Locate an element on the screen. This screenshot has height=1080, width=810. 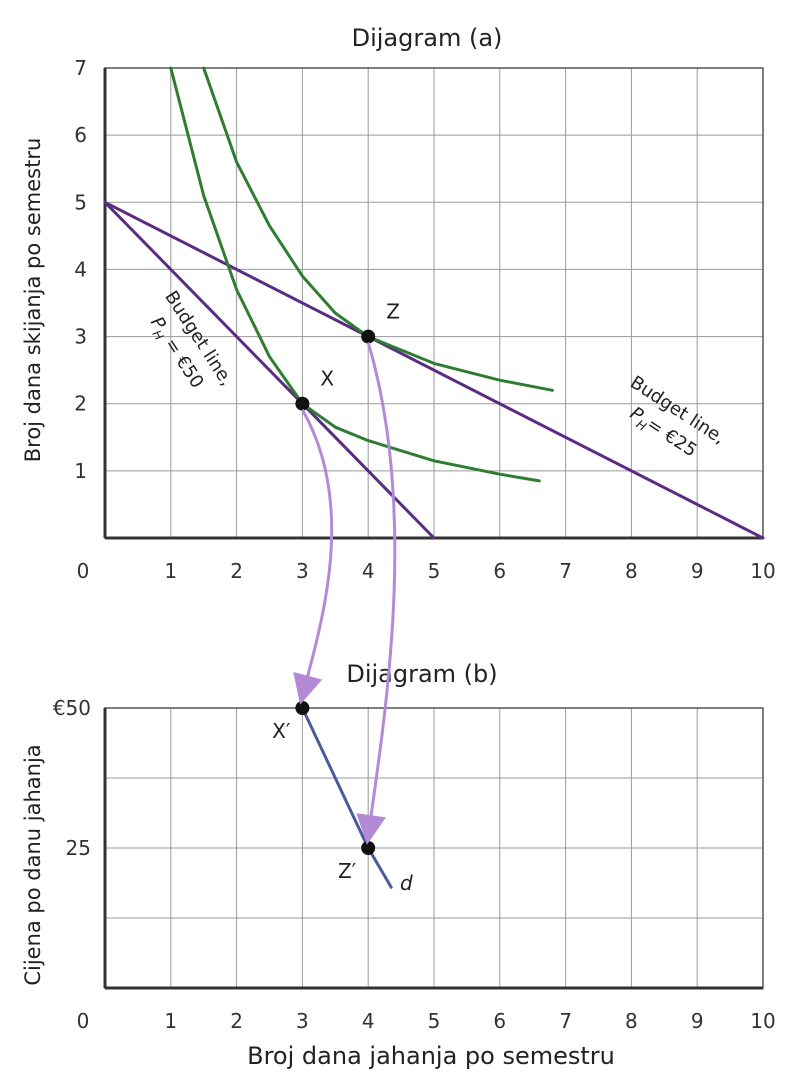
y-tick-label: 25 is located at coordinates (78, 848).